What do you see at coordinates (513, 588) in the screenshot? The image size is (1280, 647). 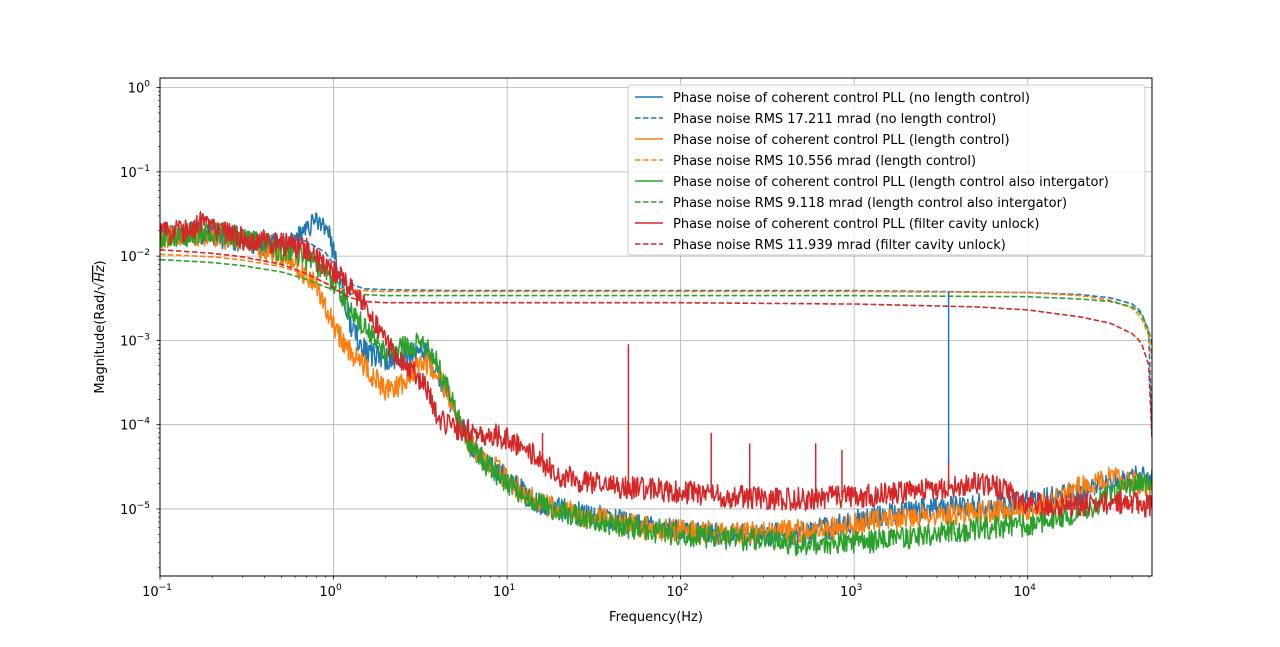 I see `x-tick-label-exp: 1` at bounding box center [513, 588].